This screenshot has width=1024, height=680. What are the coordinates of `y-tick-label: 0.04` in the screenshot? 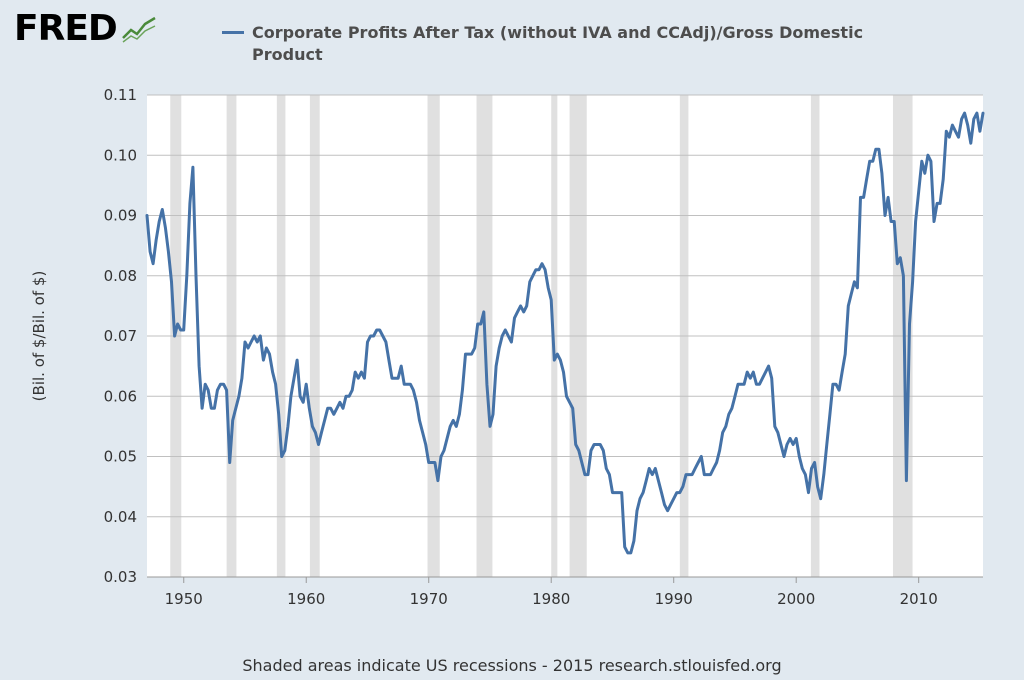 It's located at (120, 517).